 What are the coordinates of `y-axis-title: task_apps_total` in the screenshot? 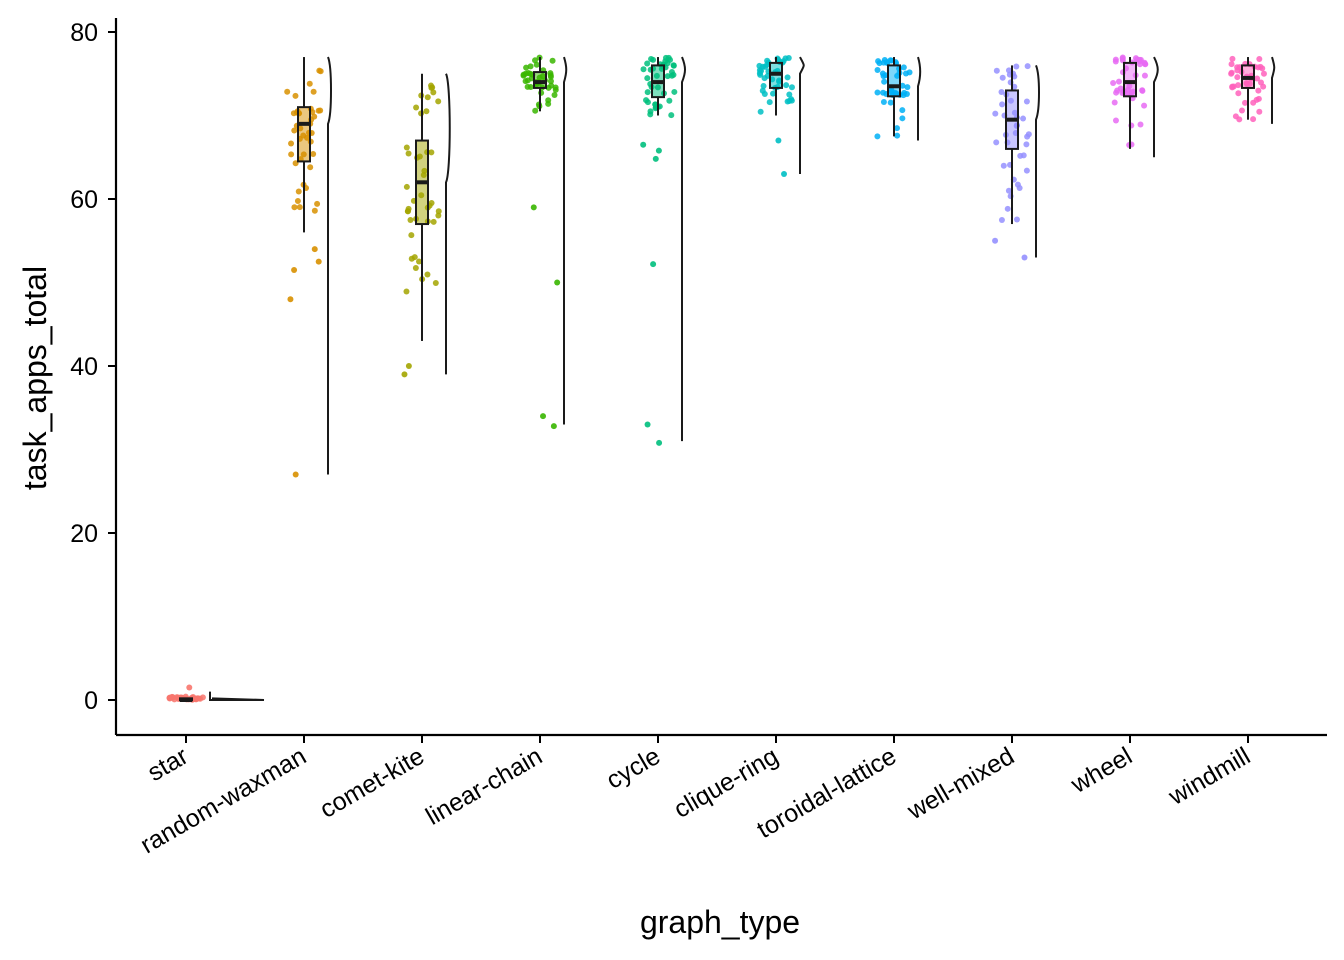 It's located at (35, 378).